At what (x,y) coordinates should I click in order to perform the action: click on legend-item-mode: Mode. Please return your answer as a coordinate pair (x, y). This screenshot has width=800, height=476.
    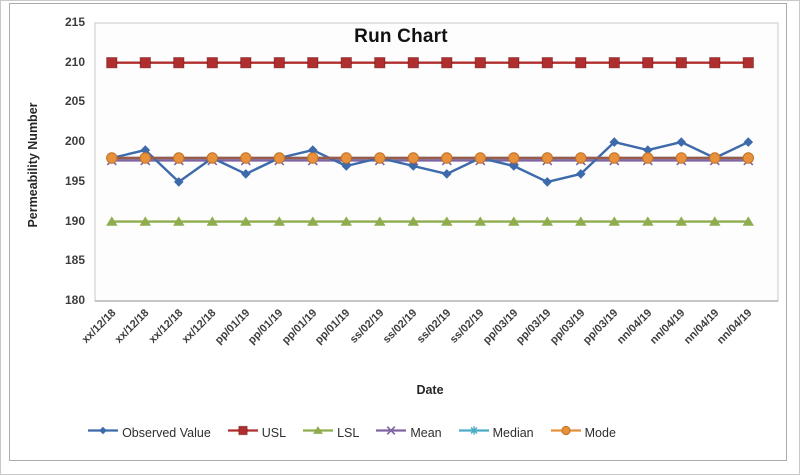
    Looking at the image, I should click on (583, 433).